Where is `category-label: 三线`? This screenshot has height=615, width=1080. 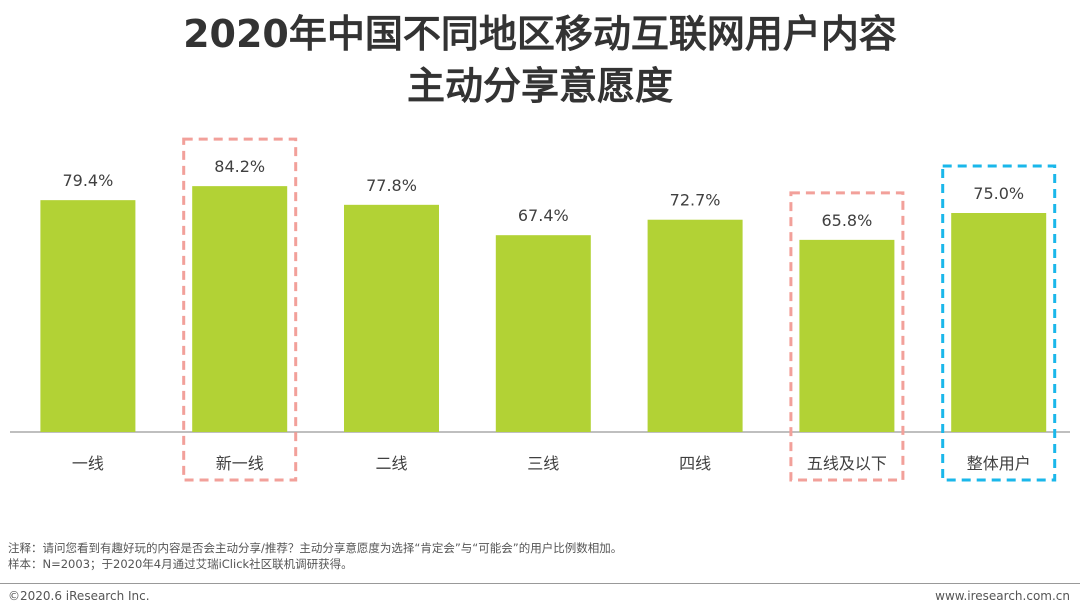
category-label: 三线 is located at coordinates (543, 463).